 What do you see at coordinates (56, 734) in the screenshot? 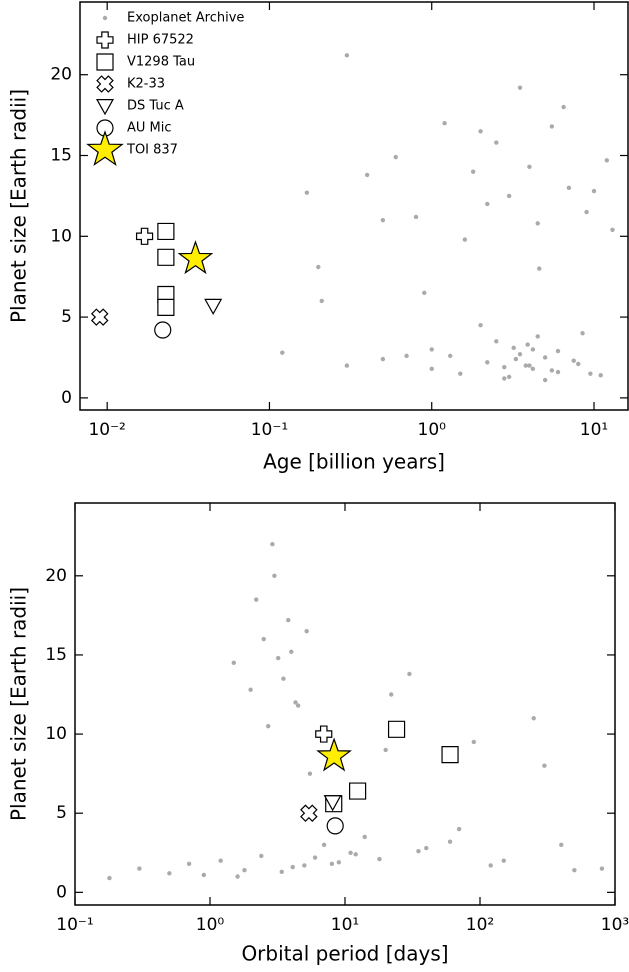
I see `y-tick-label: 10` at bounding box center [56, 734].